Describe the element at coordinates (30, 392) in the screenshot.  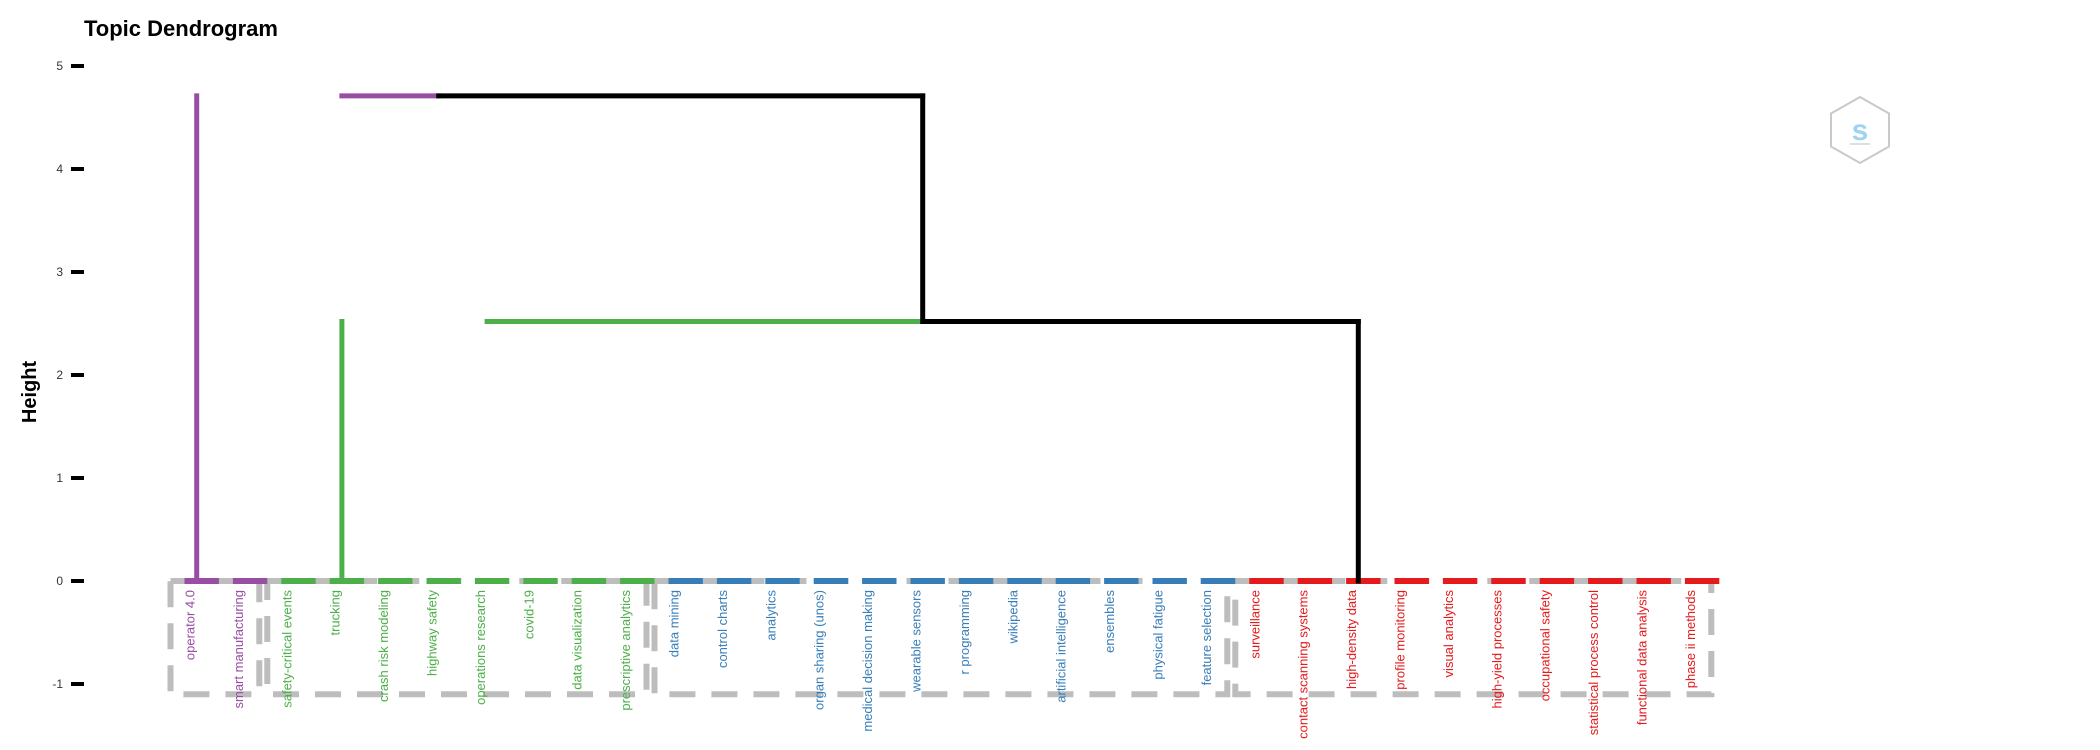
I see `y-axis-label: Height` at that location.